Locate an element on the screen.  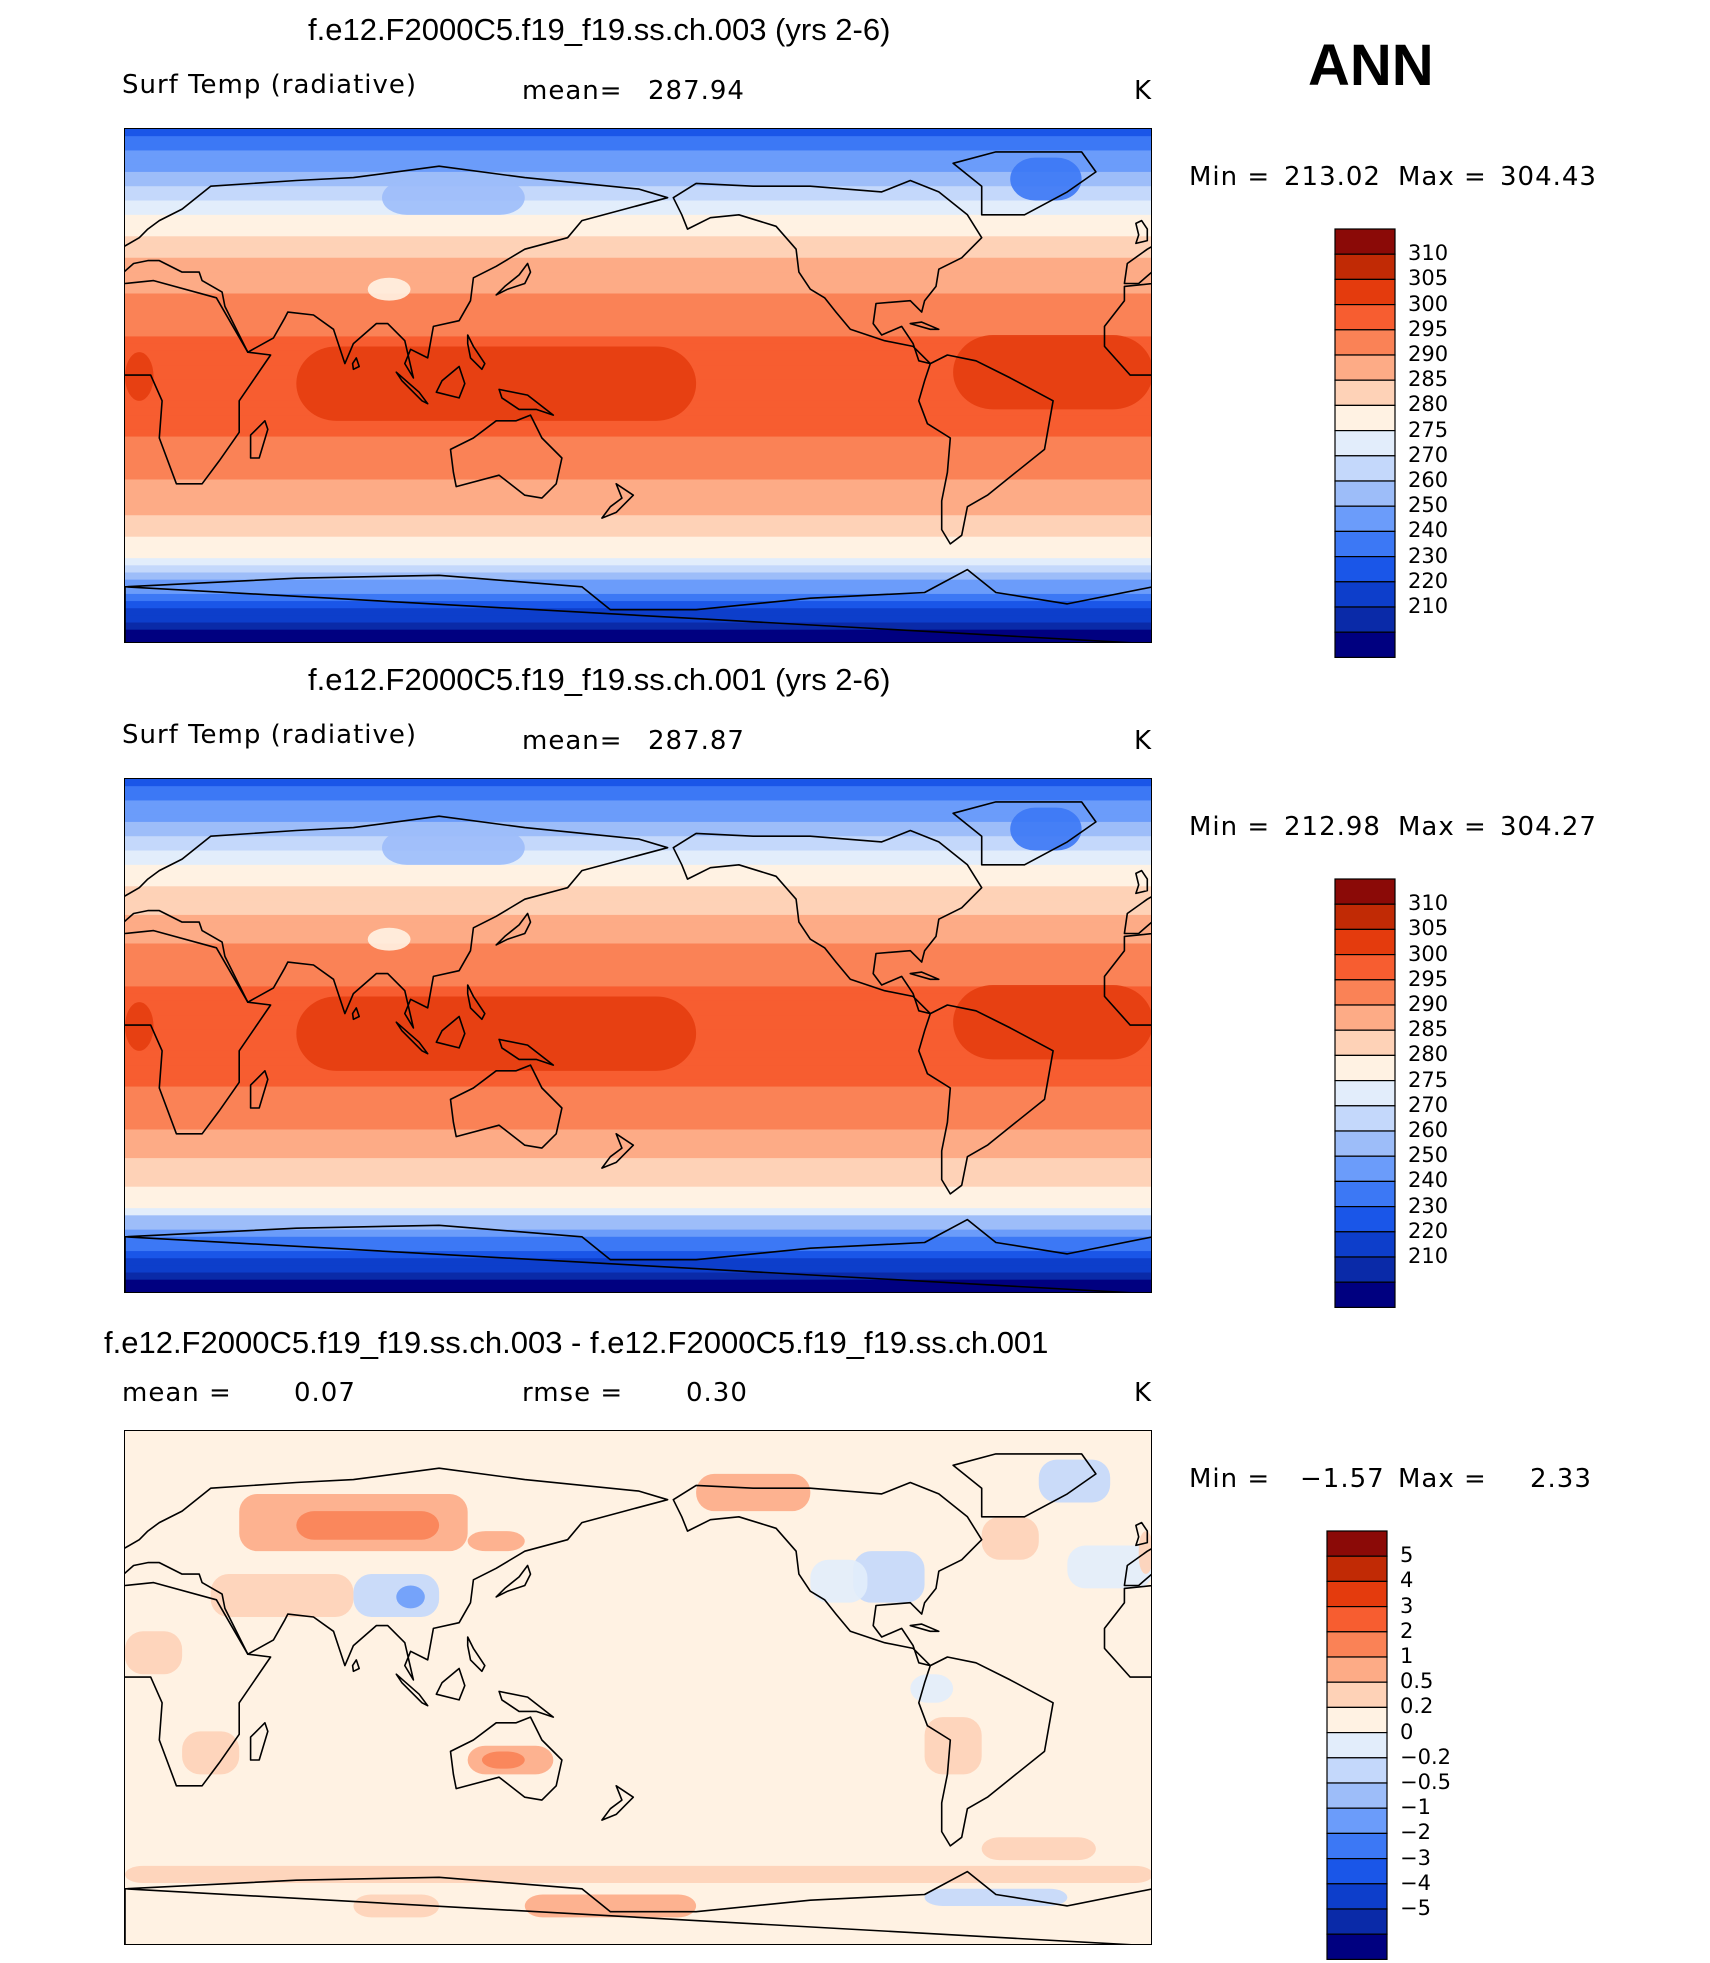
panel3-min-label: Min = is located at coordinates (1230, 1479).